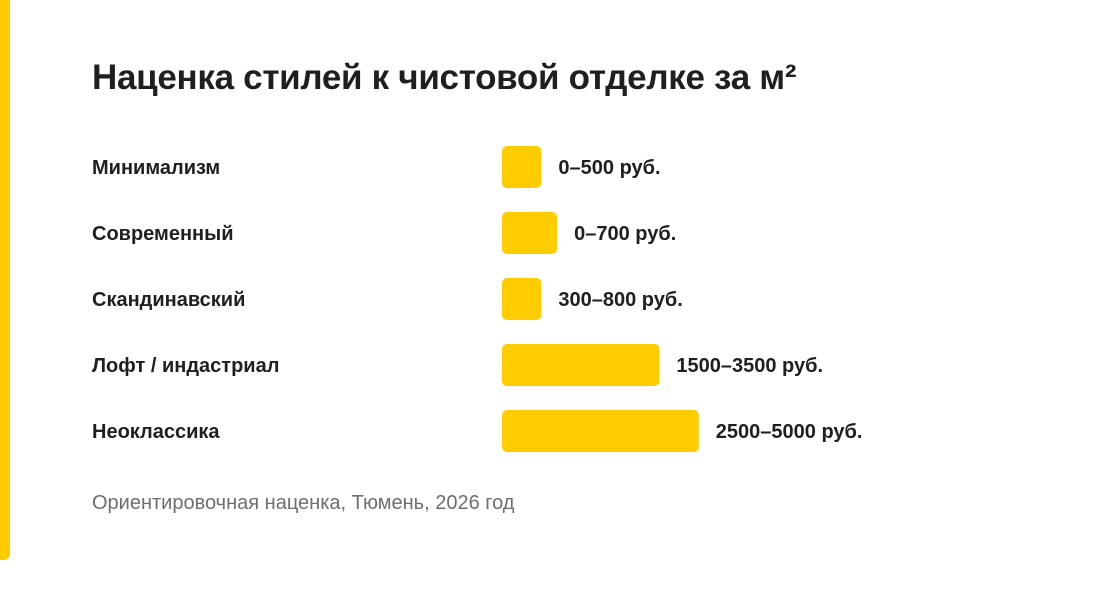 The height and width of the screenshot is (600, 1100). I want to click on value-label: 0–500 руб., so click(609, 168).